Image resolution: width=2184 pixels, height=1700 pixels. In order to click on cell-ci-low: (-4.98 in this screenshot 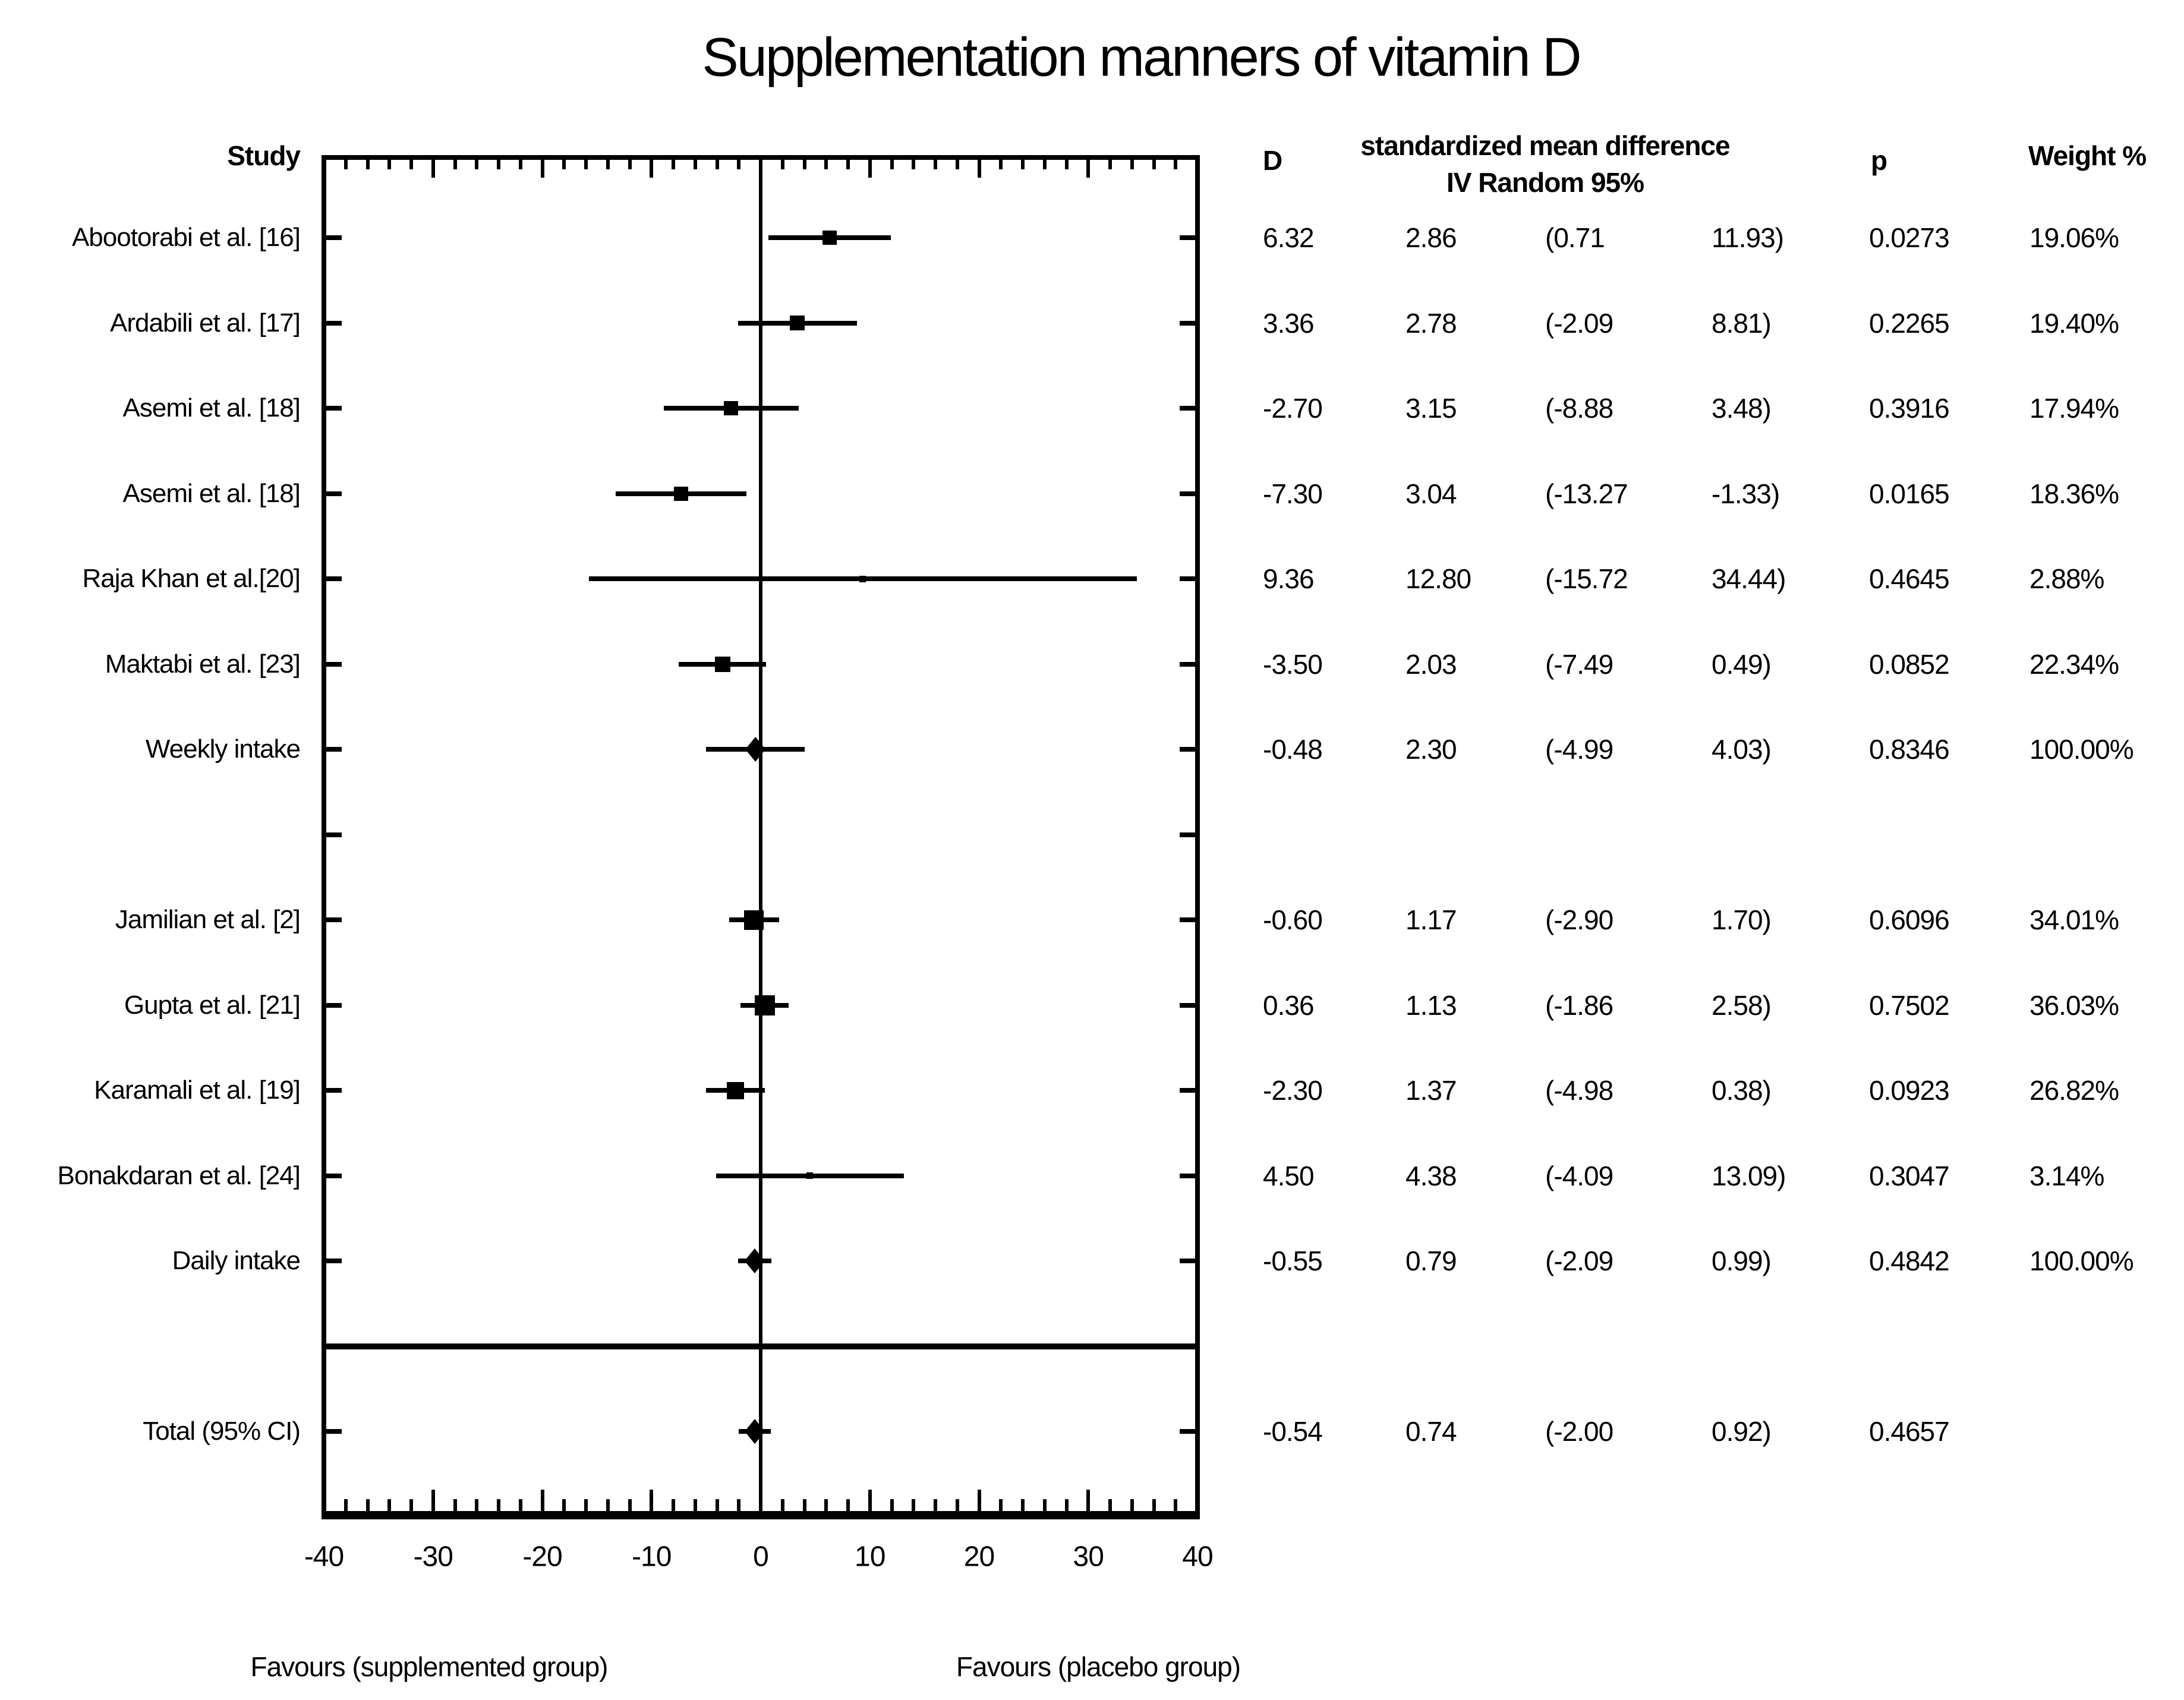, I will do `click(1579, 1090)`.